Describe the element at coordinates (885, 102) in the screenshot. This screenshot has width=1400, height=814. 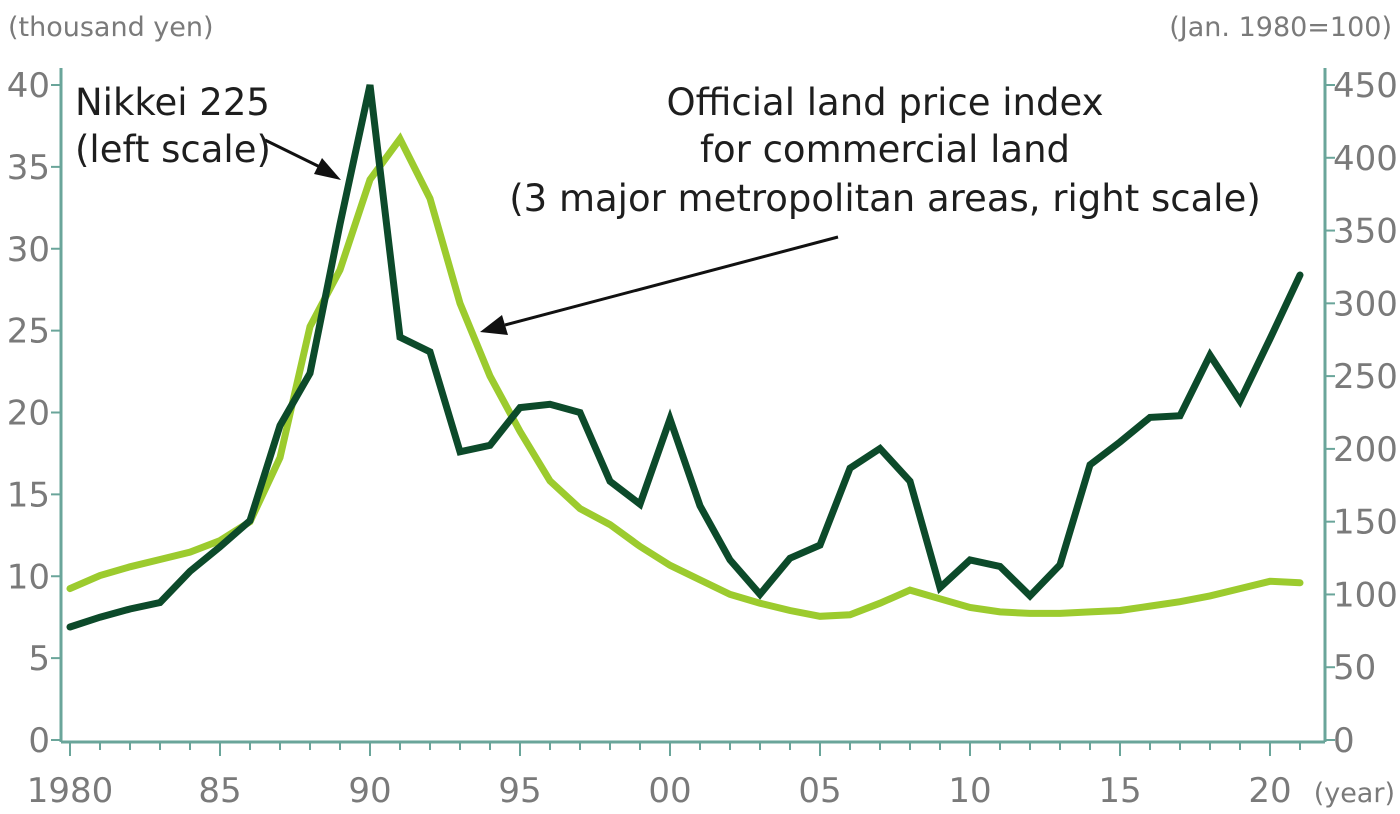
I see `land-price-annotation-line1: Official land price index` at that location.